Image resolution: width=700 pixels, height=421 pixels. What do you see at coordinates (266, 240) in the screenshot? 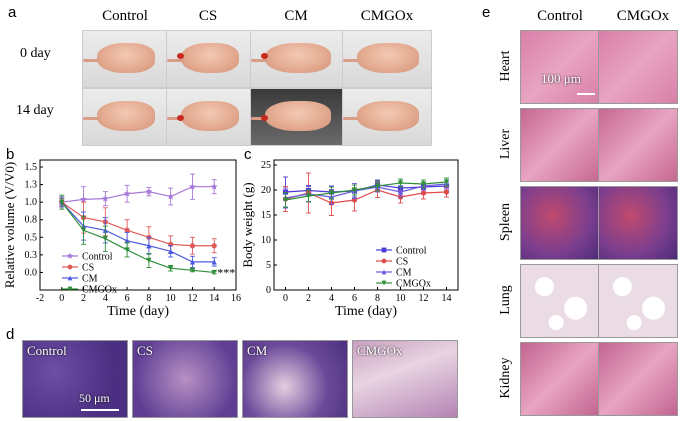
I see `y-tick-label: 10` at bounding box center [266, 240].